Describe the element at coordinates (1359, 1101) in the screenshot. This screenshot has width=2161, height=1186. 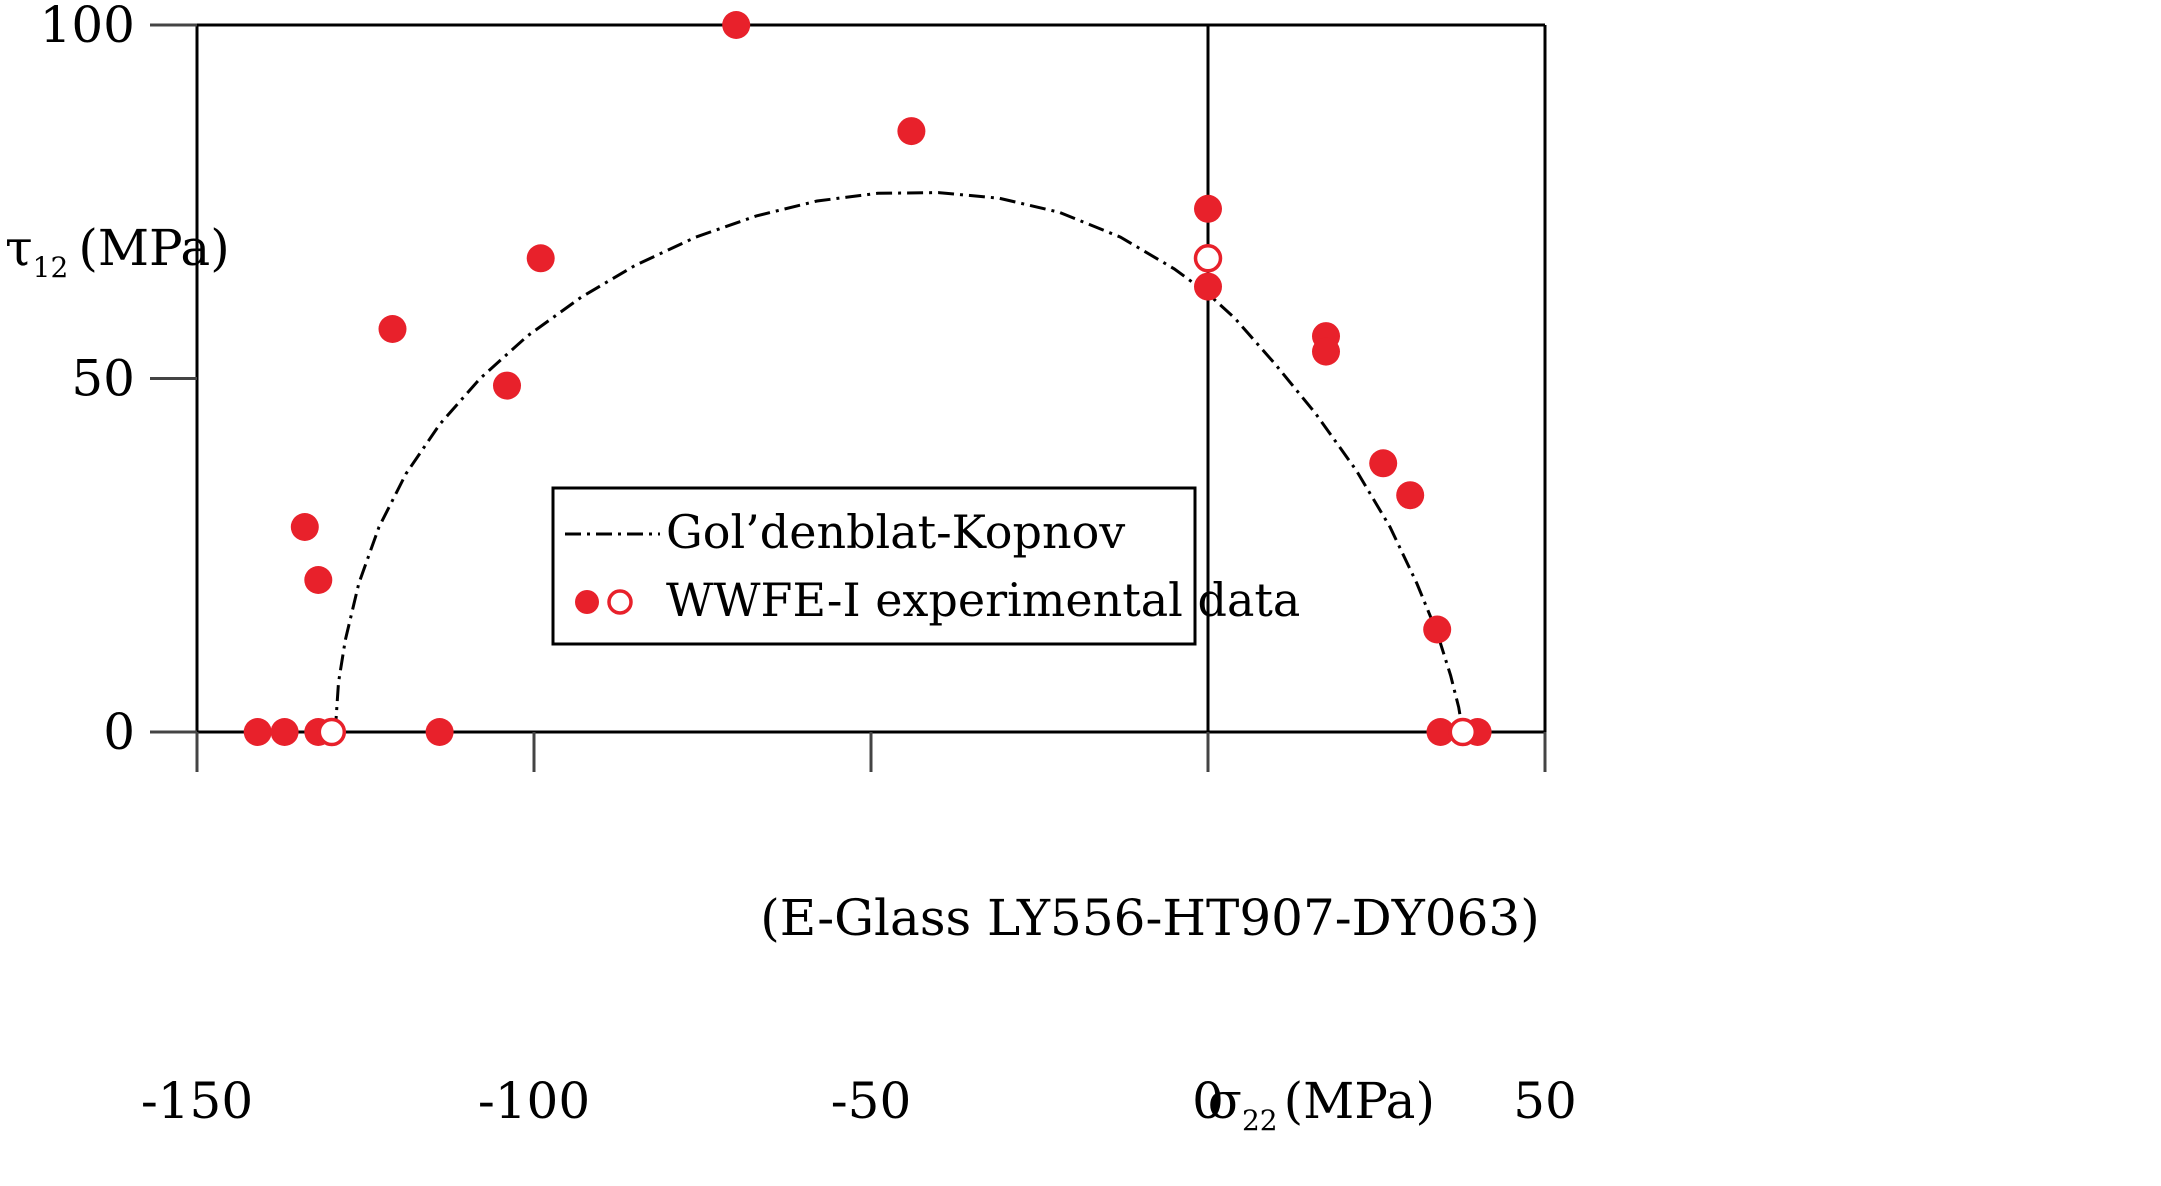
I see `x-axis-label-unit: (MPa)` at that location.